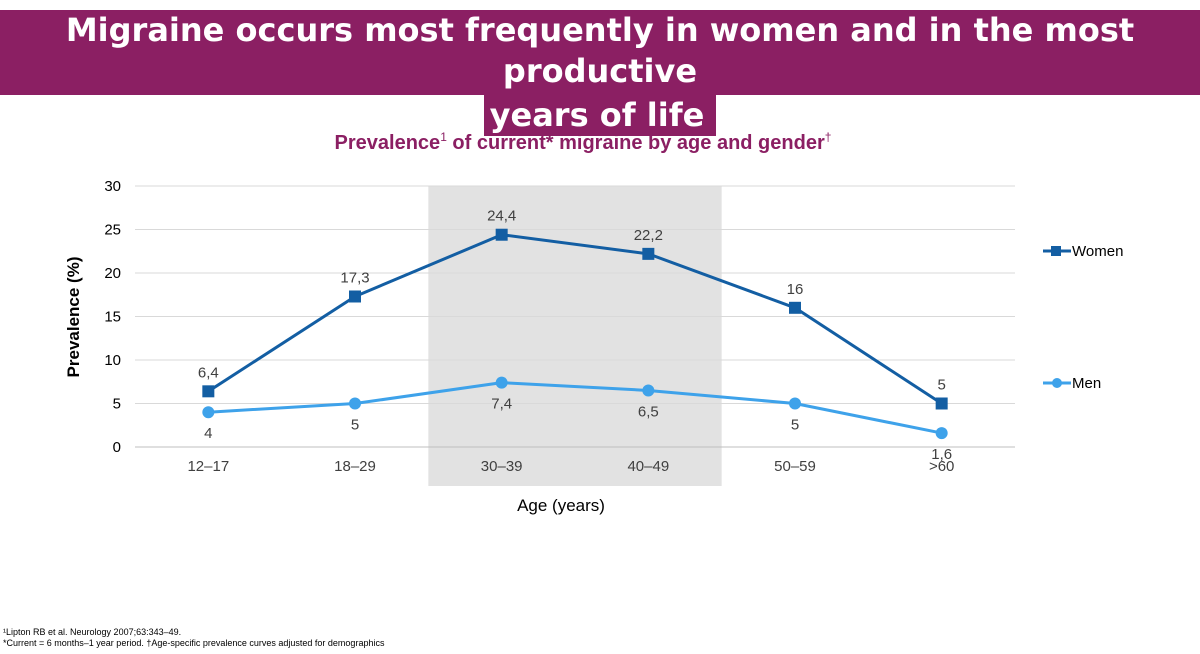 This screenshot has width=1200, height=654. What do you see at coordinates (648, 411) in the screenshot?
I see `data-label: 6,5` at bounding box center [648, 411].